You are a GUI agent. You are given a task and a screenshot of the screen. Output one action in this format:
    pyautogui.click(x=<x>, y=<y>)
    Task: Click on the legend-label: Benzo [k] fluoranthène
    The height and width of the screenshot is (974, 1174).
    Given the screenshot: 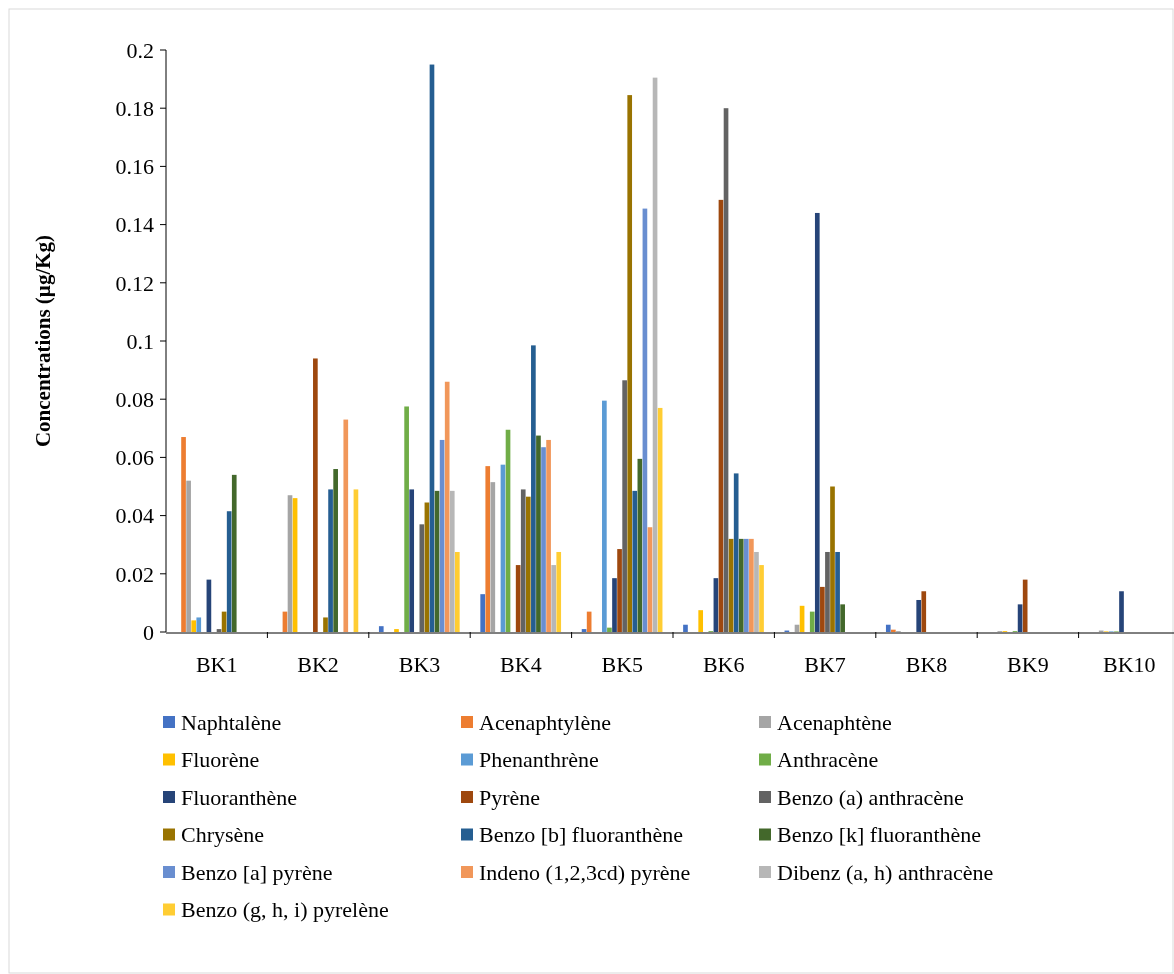 What is the action you would take?
    pyautogui.click(x=879, y=835)
    